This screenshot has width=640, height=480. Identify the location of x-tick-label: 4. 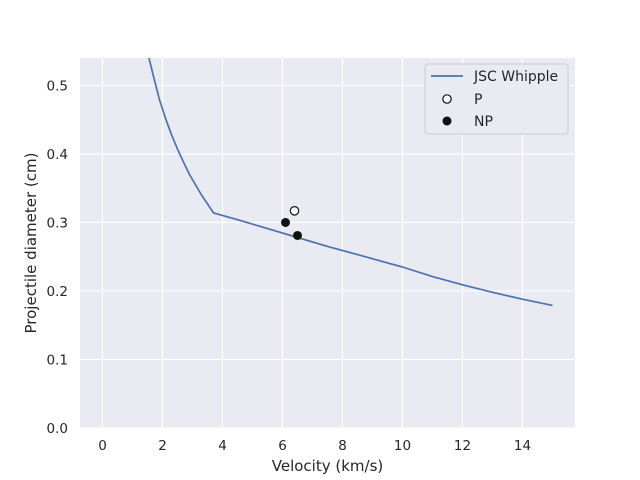
(222, 446).